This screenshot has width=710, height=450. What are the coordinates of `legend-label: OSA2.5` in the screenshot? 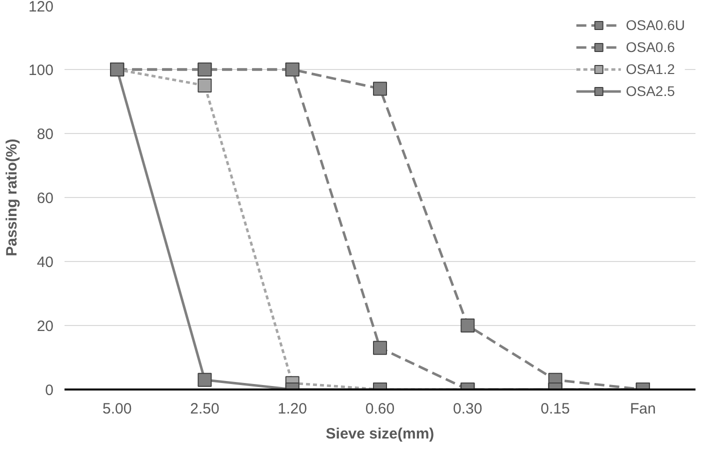 It's located at (650, 91).